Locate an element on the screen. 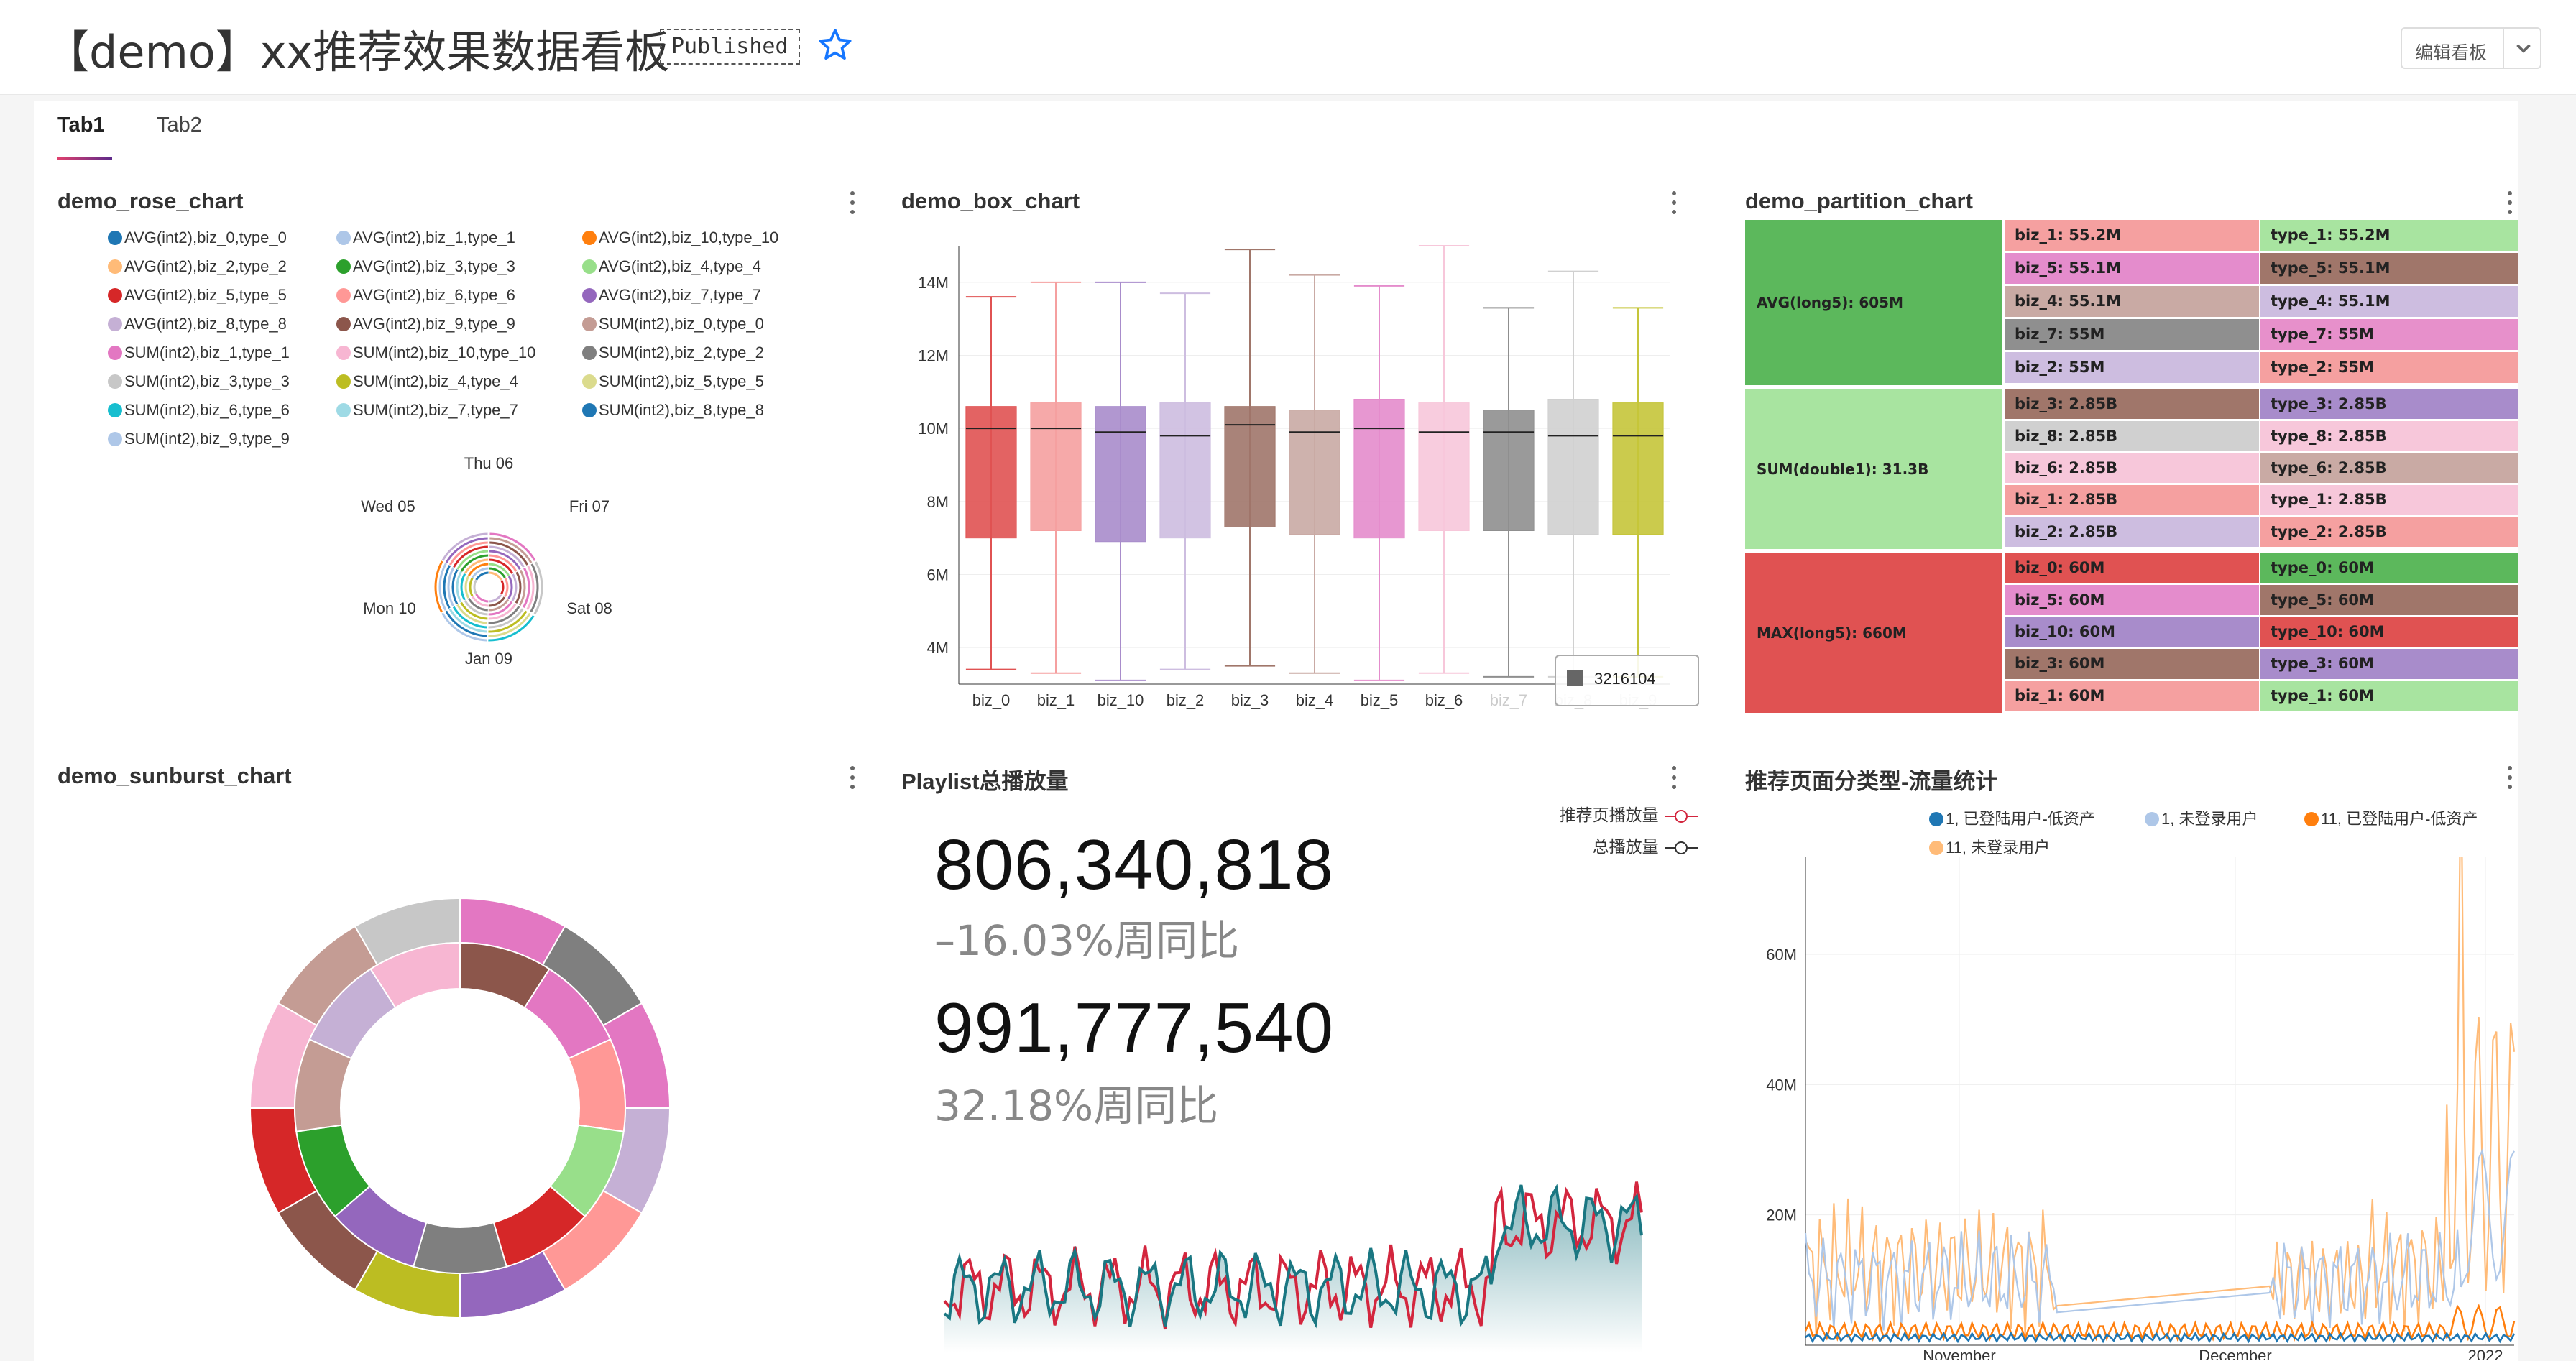 The width and height of the screenshot is (2576, 1361). partition-cell: type_10: 60M is located at coordinates (2389, 632).